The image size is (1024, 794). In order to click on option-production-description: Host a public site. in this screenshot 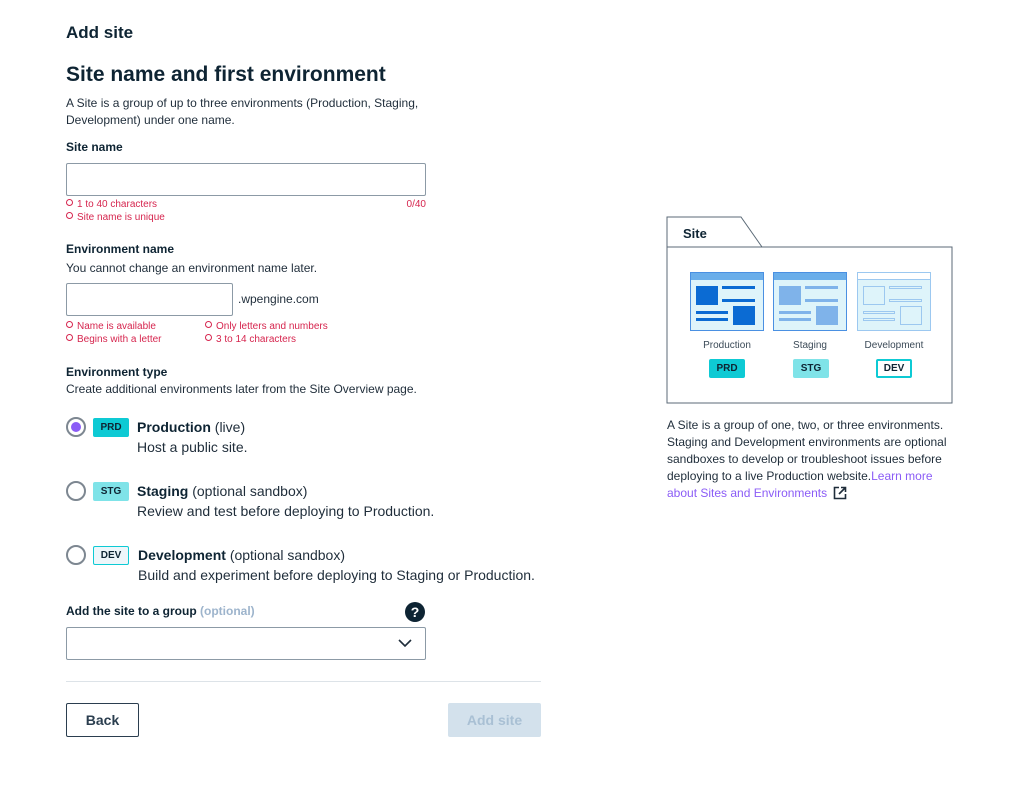, I will do `click(192, 447)`.